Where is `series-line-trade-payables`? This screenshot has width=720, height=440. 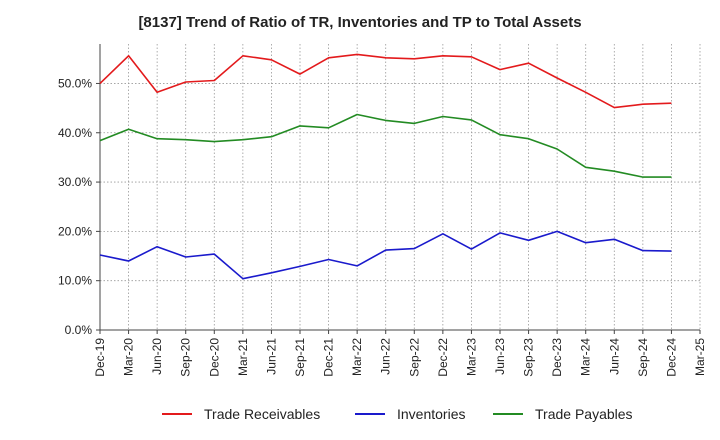 series-line-trade-payables is located at coordinates (385, 145).